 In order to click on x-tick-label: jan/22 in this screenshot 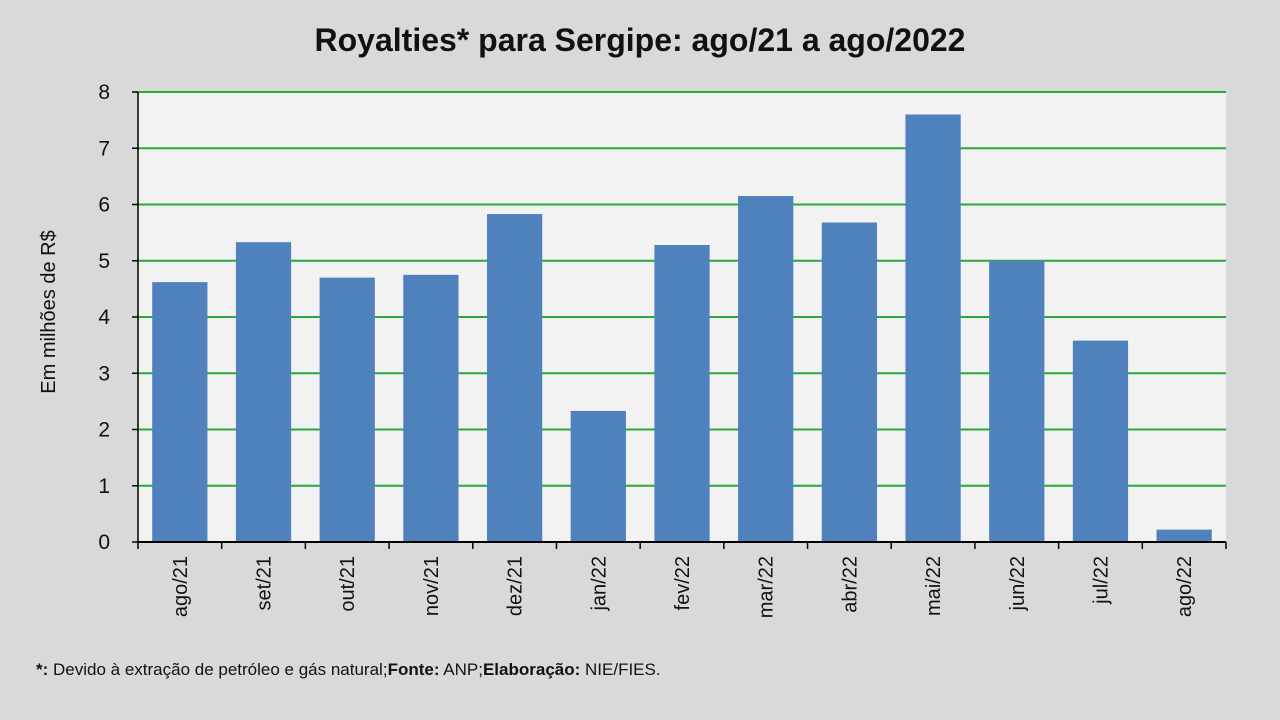, I will do `click(599, 584)`.